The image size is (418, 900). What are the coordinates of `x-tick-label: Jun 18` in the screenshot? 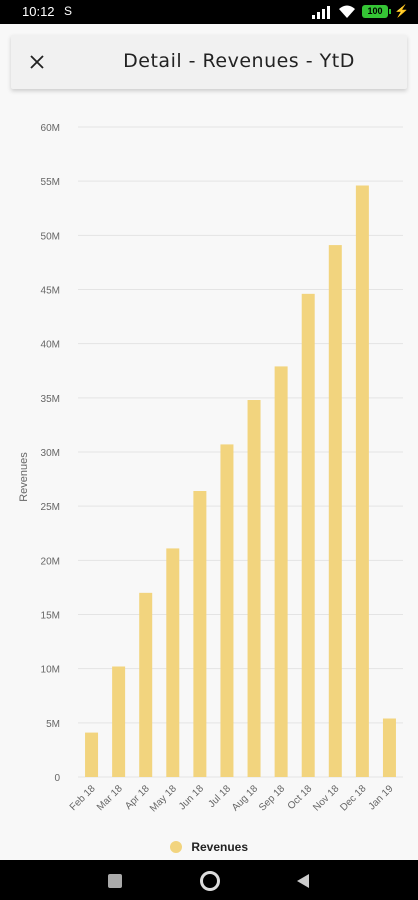 It's located at (191, 797).